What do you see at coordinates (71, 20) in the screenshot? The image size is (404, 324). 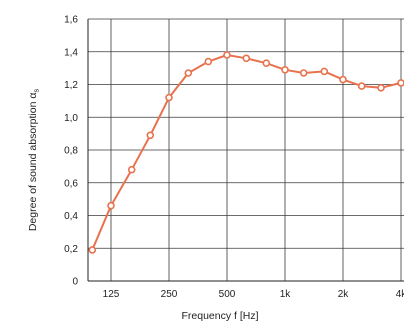 I see `y-tick-label: 1,6` at bounding box center [71, 20].